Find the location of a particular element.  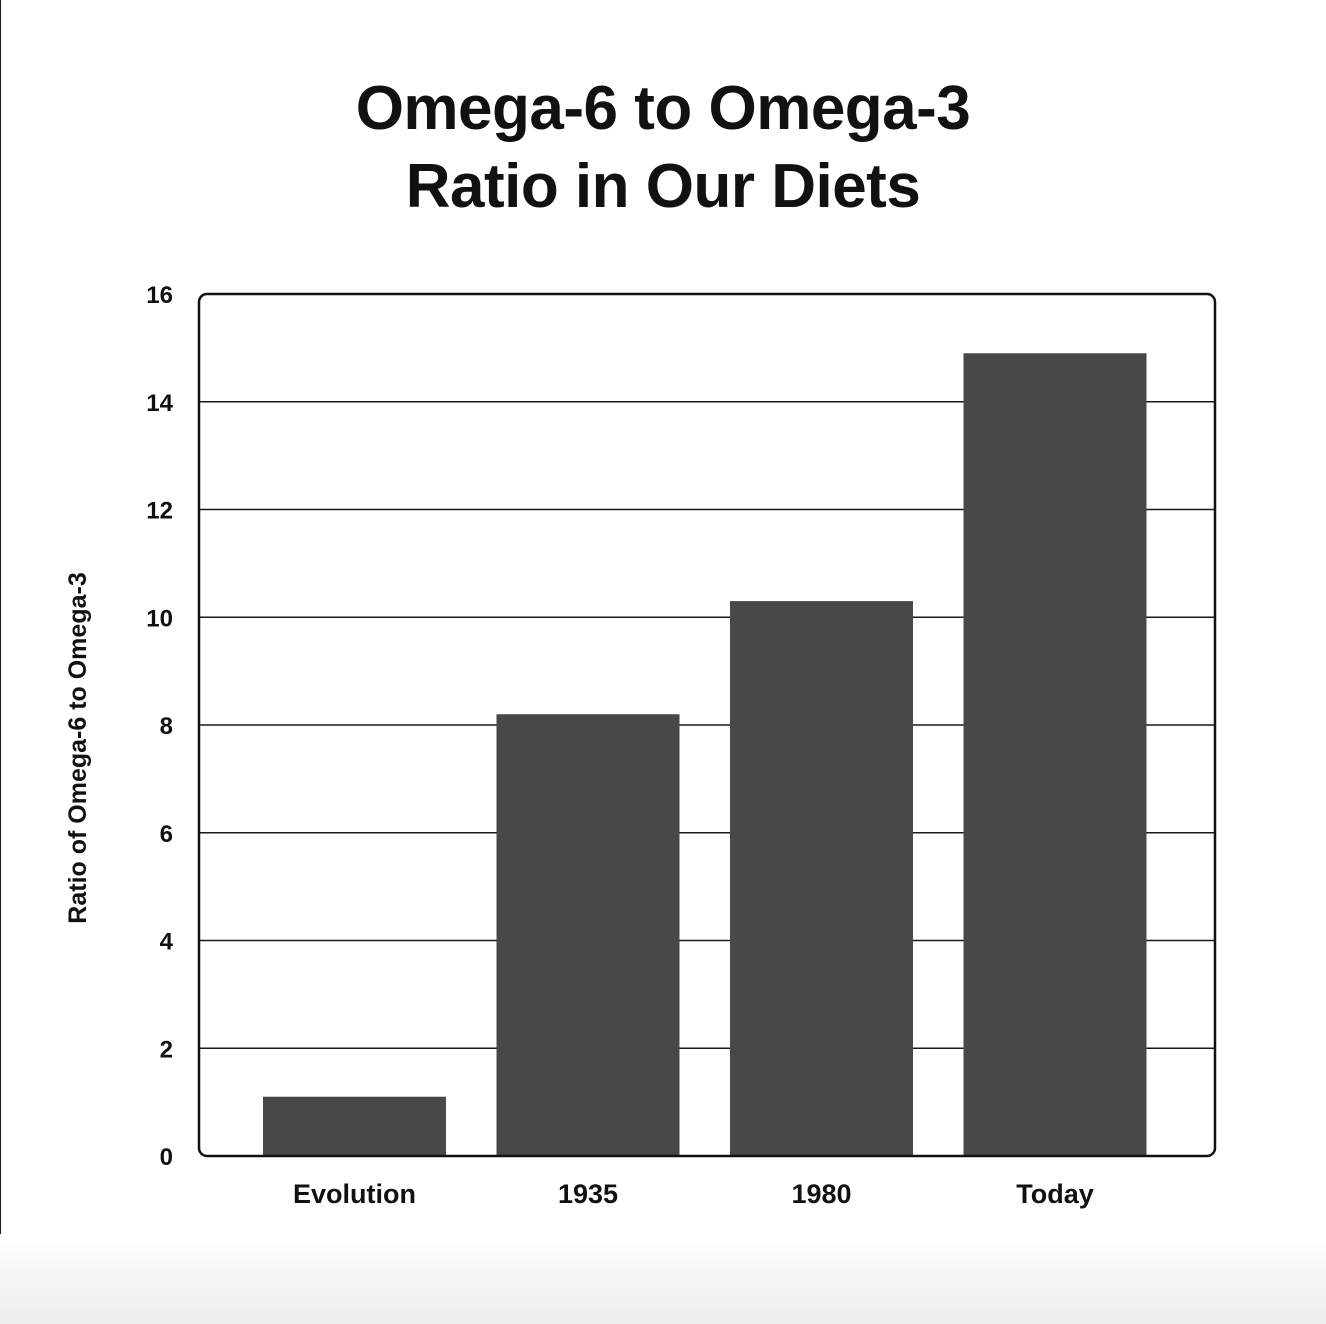

y-tick-label: 10 is located at coordinates (159, 618).